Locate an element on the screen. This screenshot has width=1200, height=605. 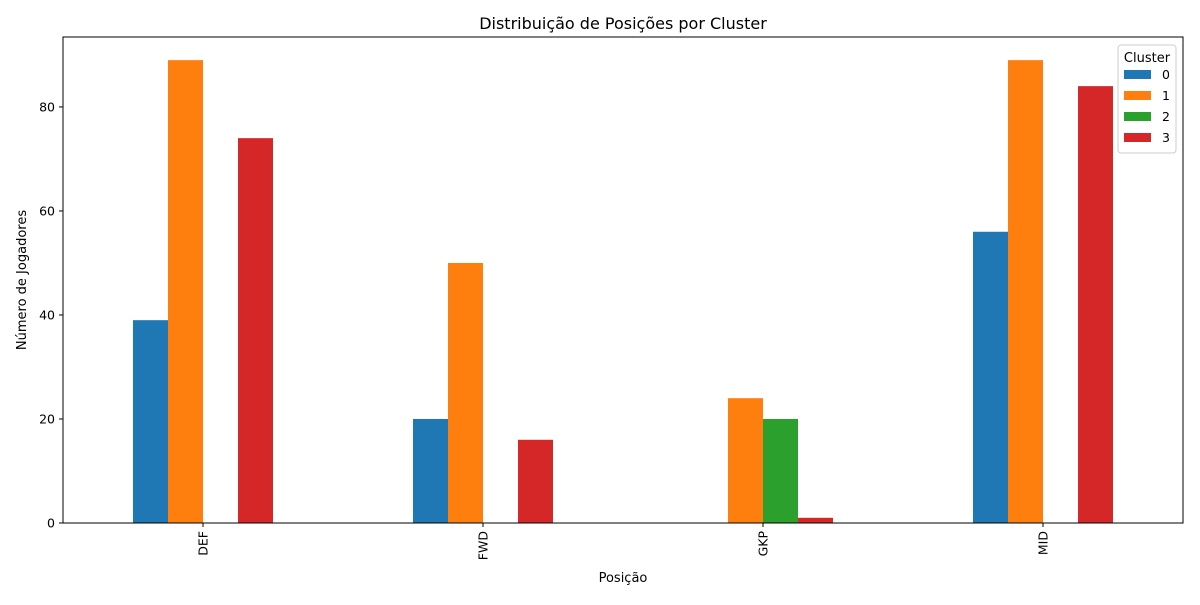
x-axis-label: Posição is located at coordinates (623, 578).